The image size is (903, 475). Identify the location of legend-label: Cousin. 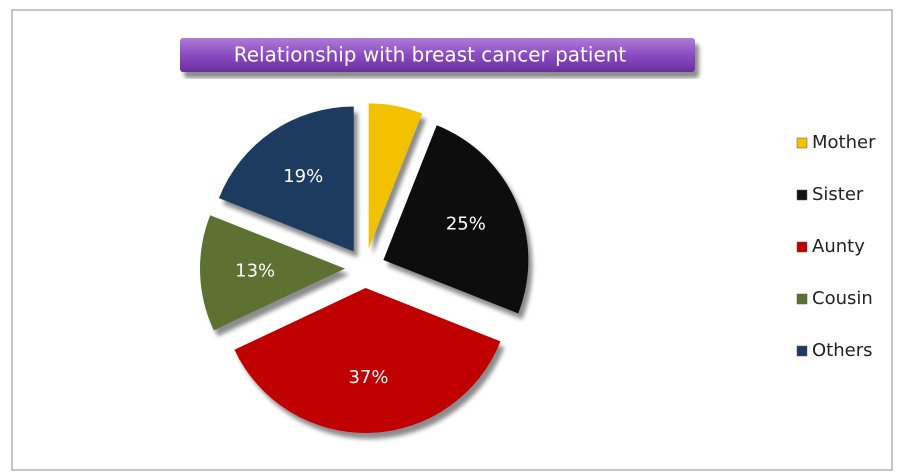
(842, 298).